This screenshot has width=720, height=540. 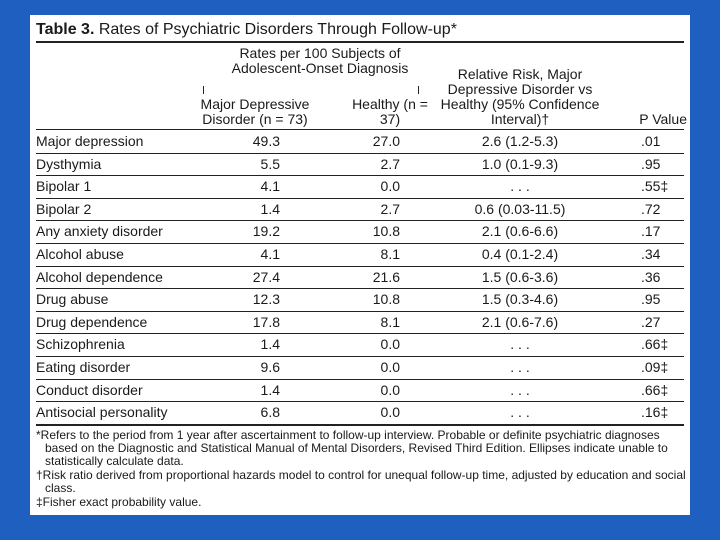 What do you see at coordinates (651, 231) in the screenshot?
I see `p-value: .17` at bounding box center [651, 231].